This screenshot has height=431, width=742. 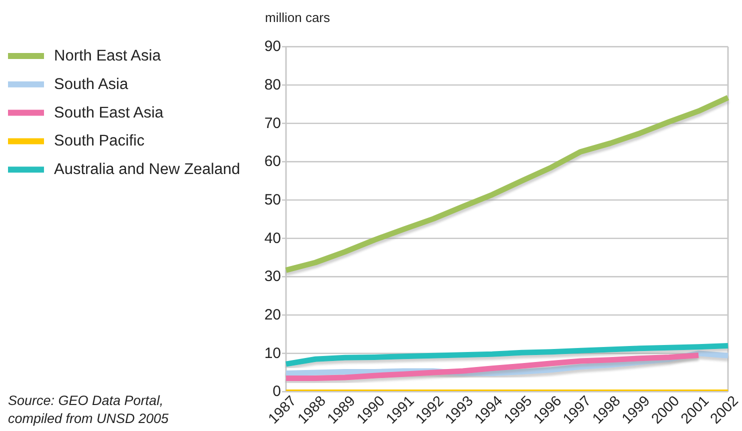 I want to click on y-tick-label: 60, so click(x=272, y=161).